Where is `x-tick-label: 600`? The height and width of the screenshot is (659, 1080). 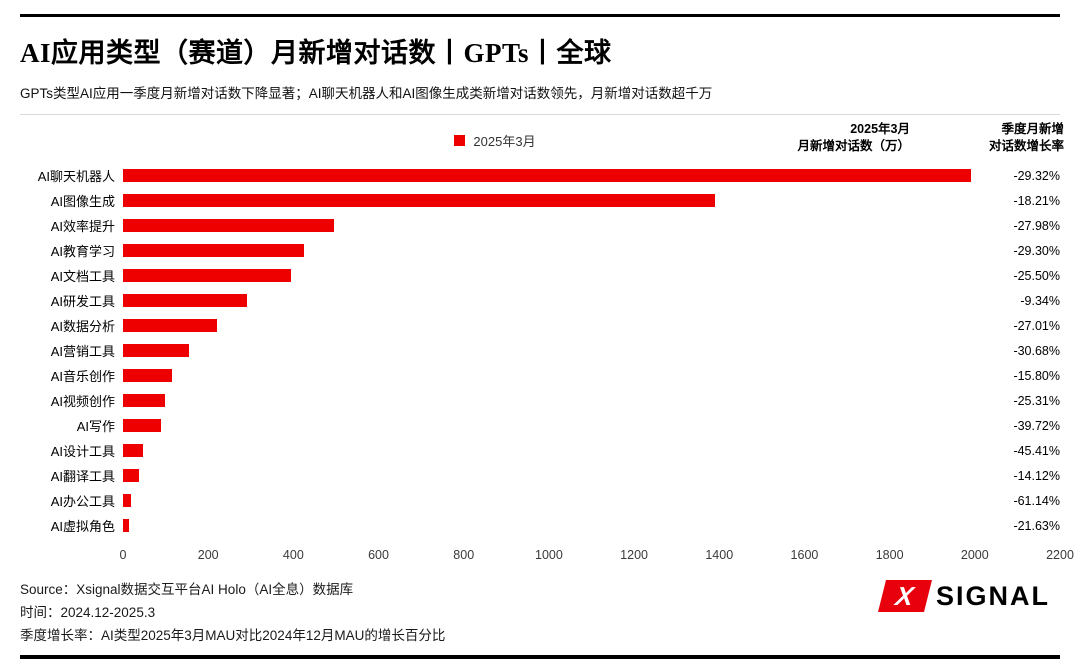
x-tick-label: 600 is located at coordinates (378, 555).